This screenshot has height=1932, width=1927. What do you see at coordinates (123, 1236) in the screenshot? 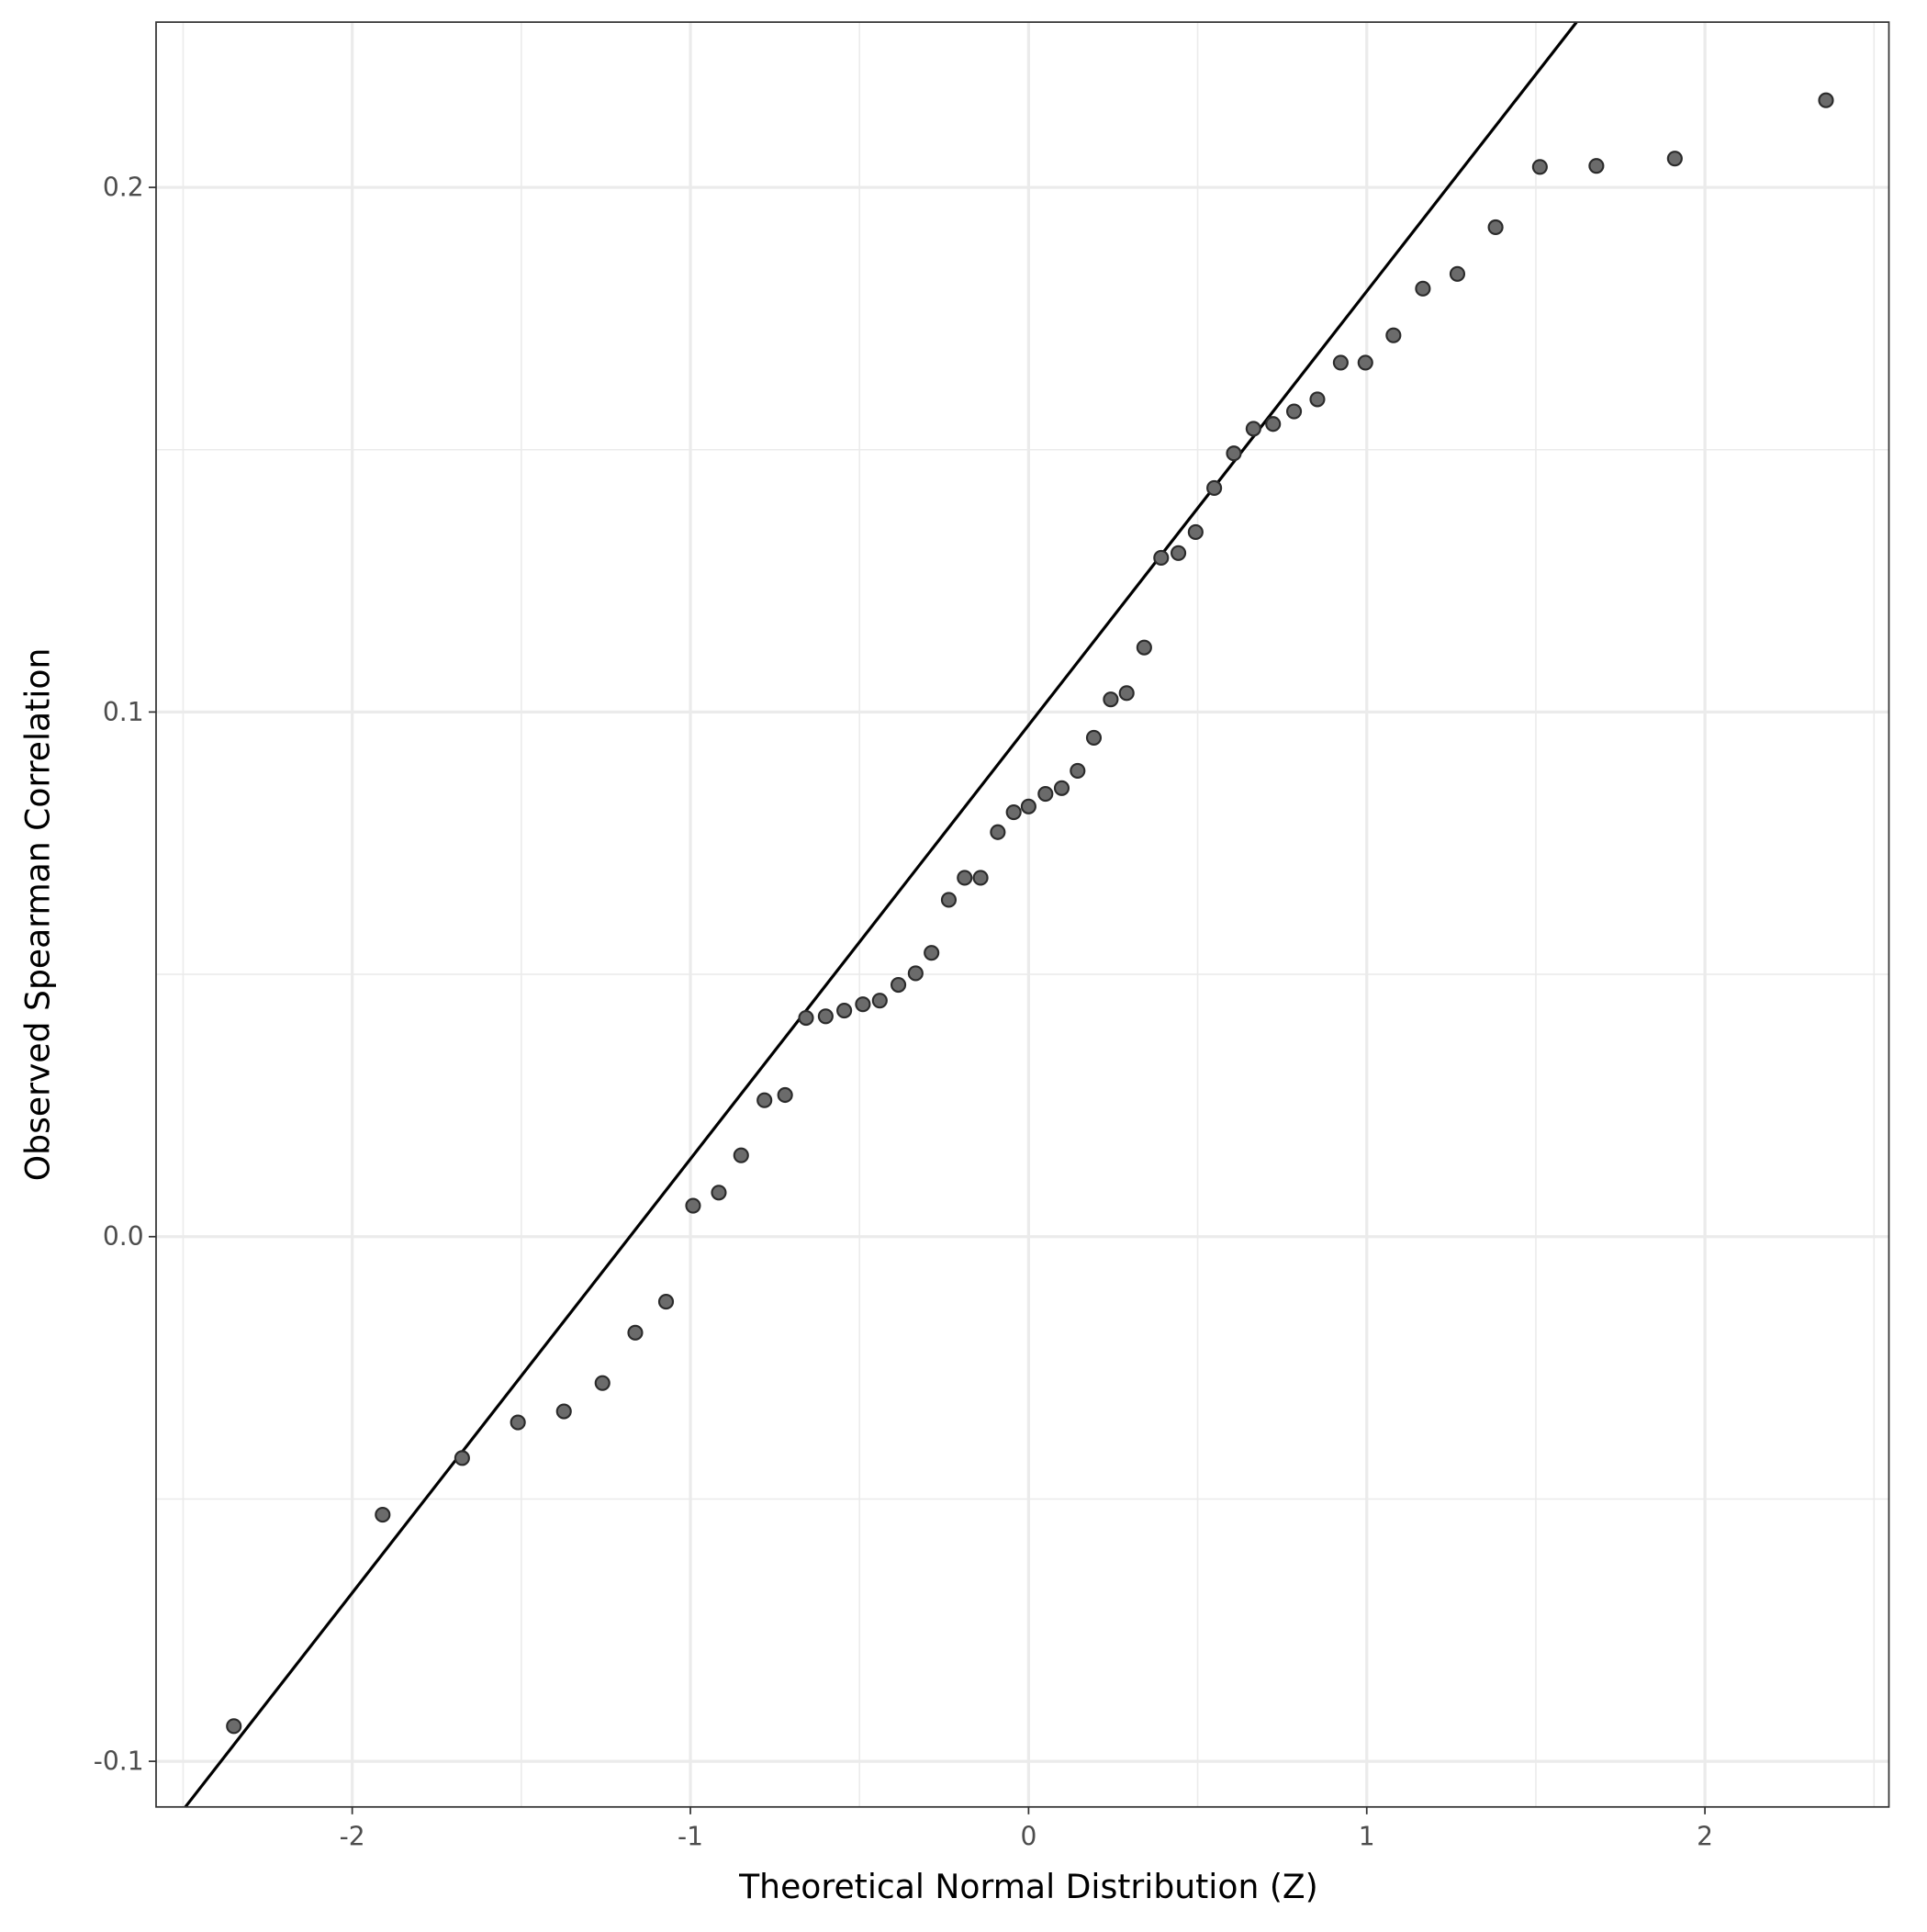
I see `y-tick-label: 0.0` at bounding box center [123, 1236].